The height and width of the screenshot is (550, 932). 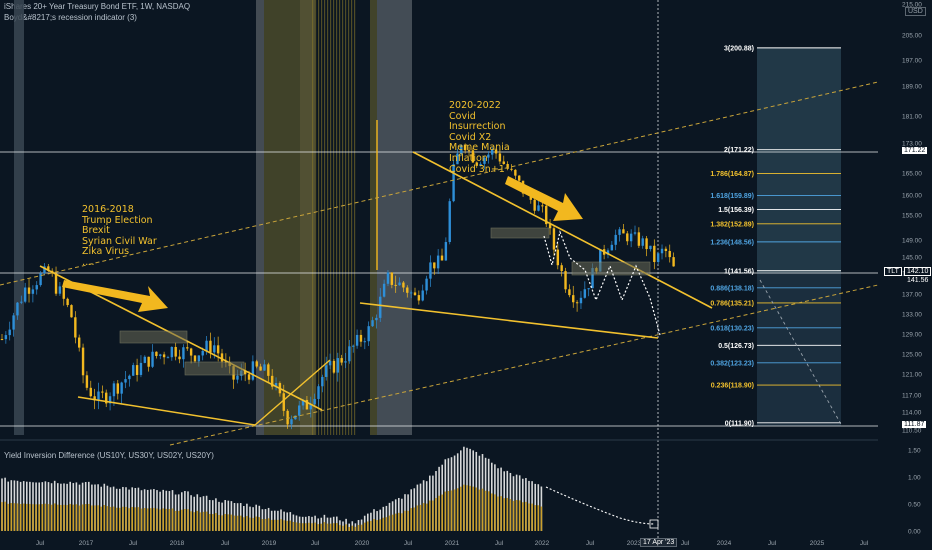 What do you see at coordinates (70, 17) in the screenshot?
I see `indicator-label: Boyd&#8217;s recession indicator (3)` at bounding box center [70, 17].